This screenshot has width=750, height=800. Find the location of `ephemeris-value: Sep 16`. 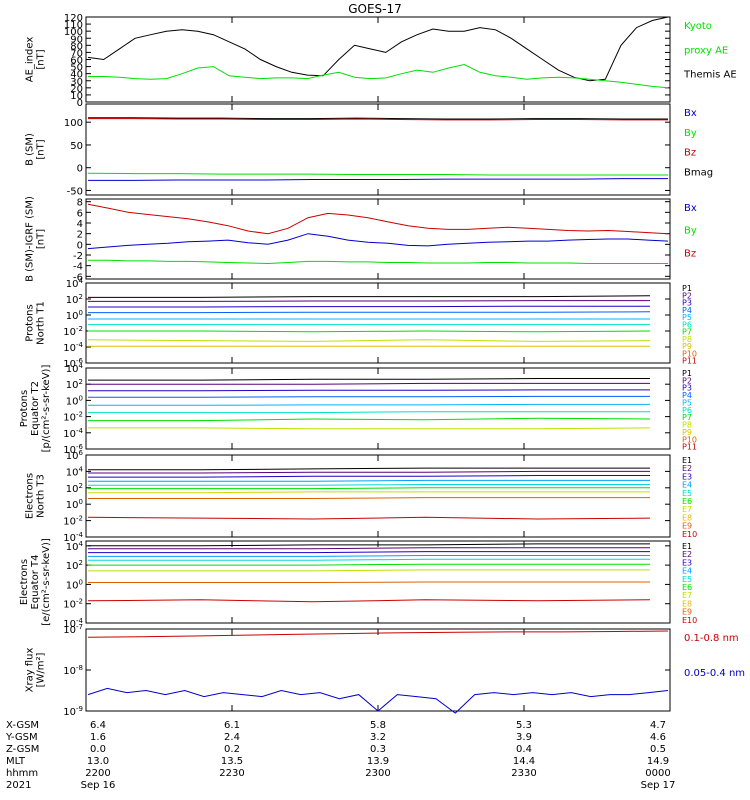

ephemeris-value: Sep 16 is located at coordinates (98, 785).